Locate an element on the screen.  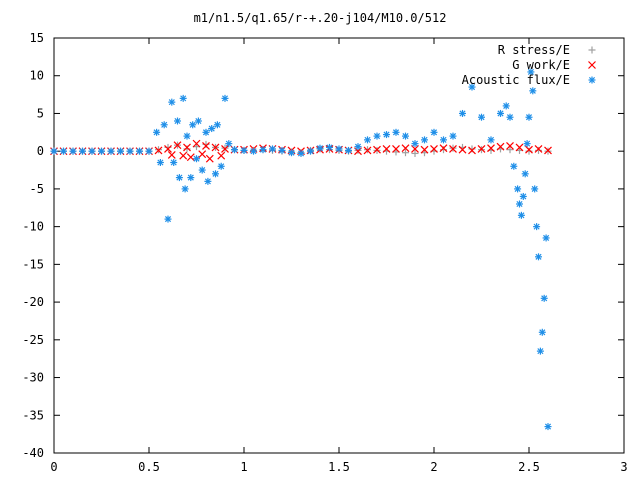
y-tick-label: -25 is located at coordinates (33, 340).